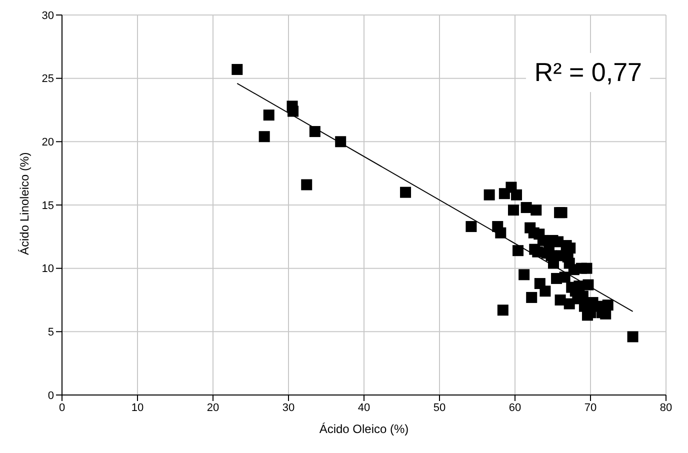  Describe the element at coordinates (666, 408) in the screenshot. I see `x-tick-label: 80` at that location.